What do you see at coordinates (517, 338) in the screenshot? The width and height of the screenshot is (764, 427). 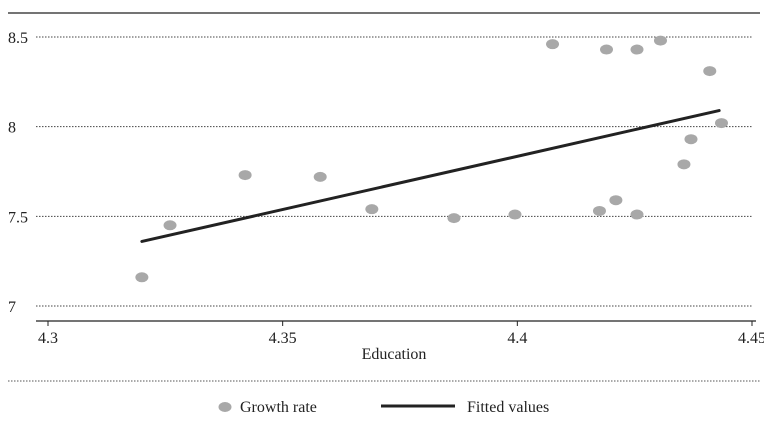 I see `x-tick-label: 4.4` at bounding box center [517, 338].